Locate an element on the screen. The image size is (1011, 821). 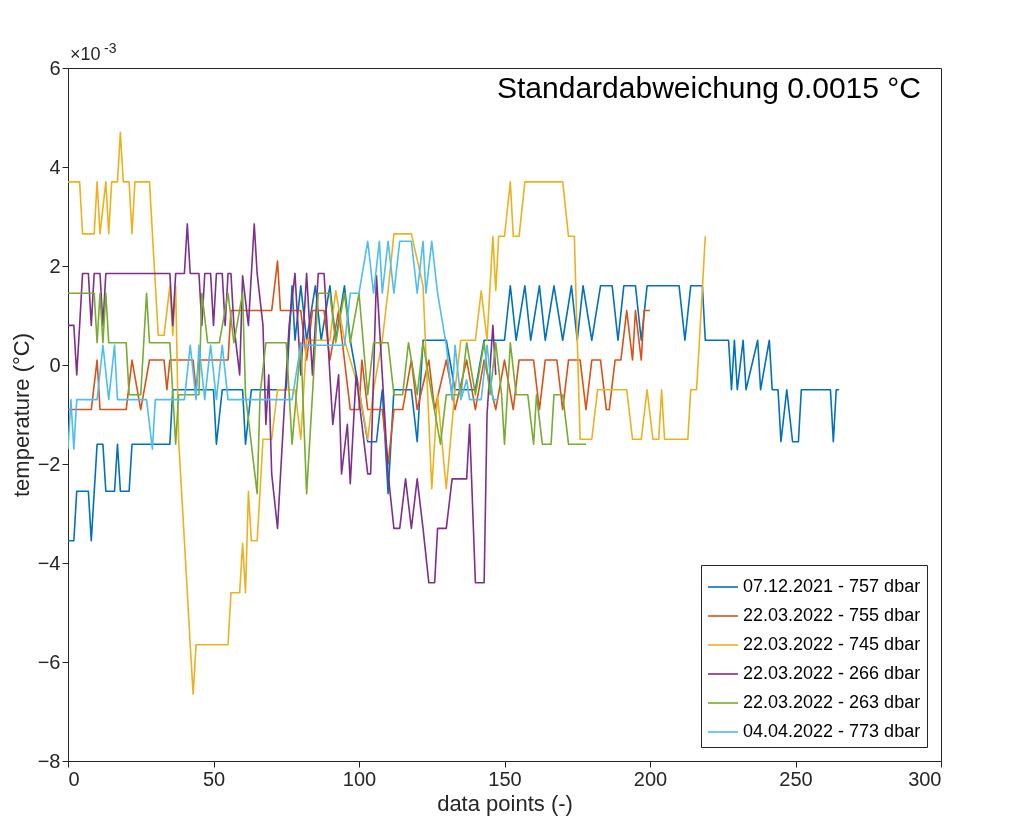
x-tick-label: 150 is located at coordinates (505, 778).